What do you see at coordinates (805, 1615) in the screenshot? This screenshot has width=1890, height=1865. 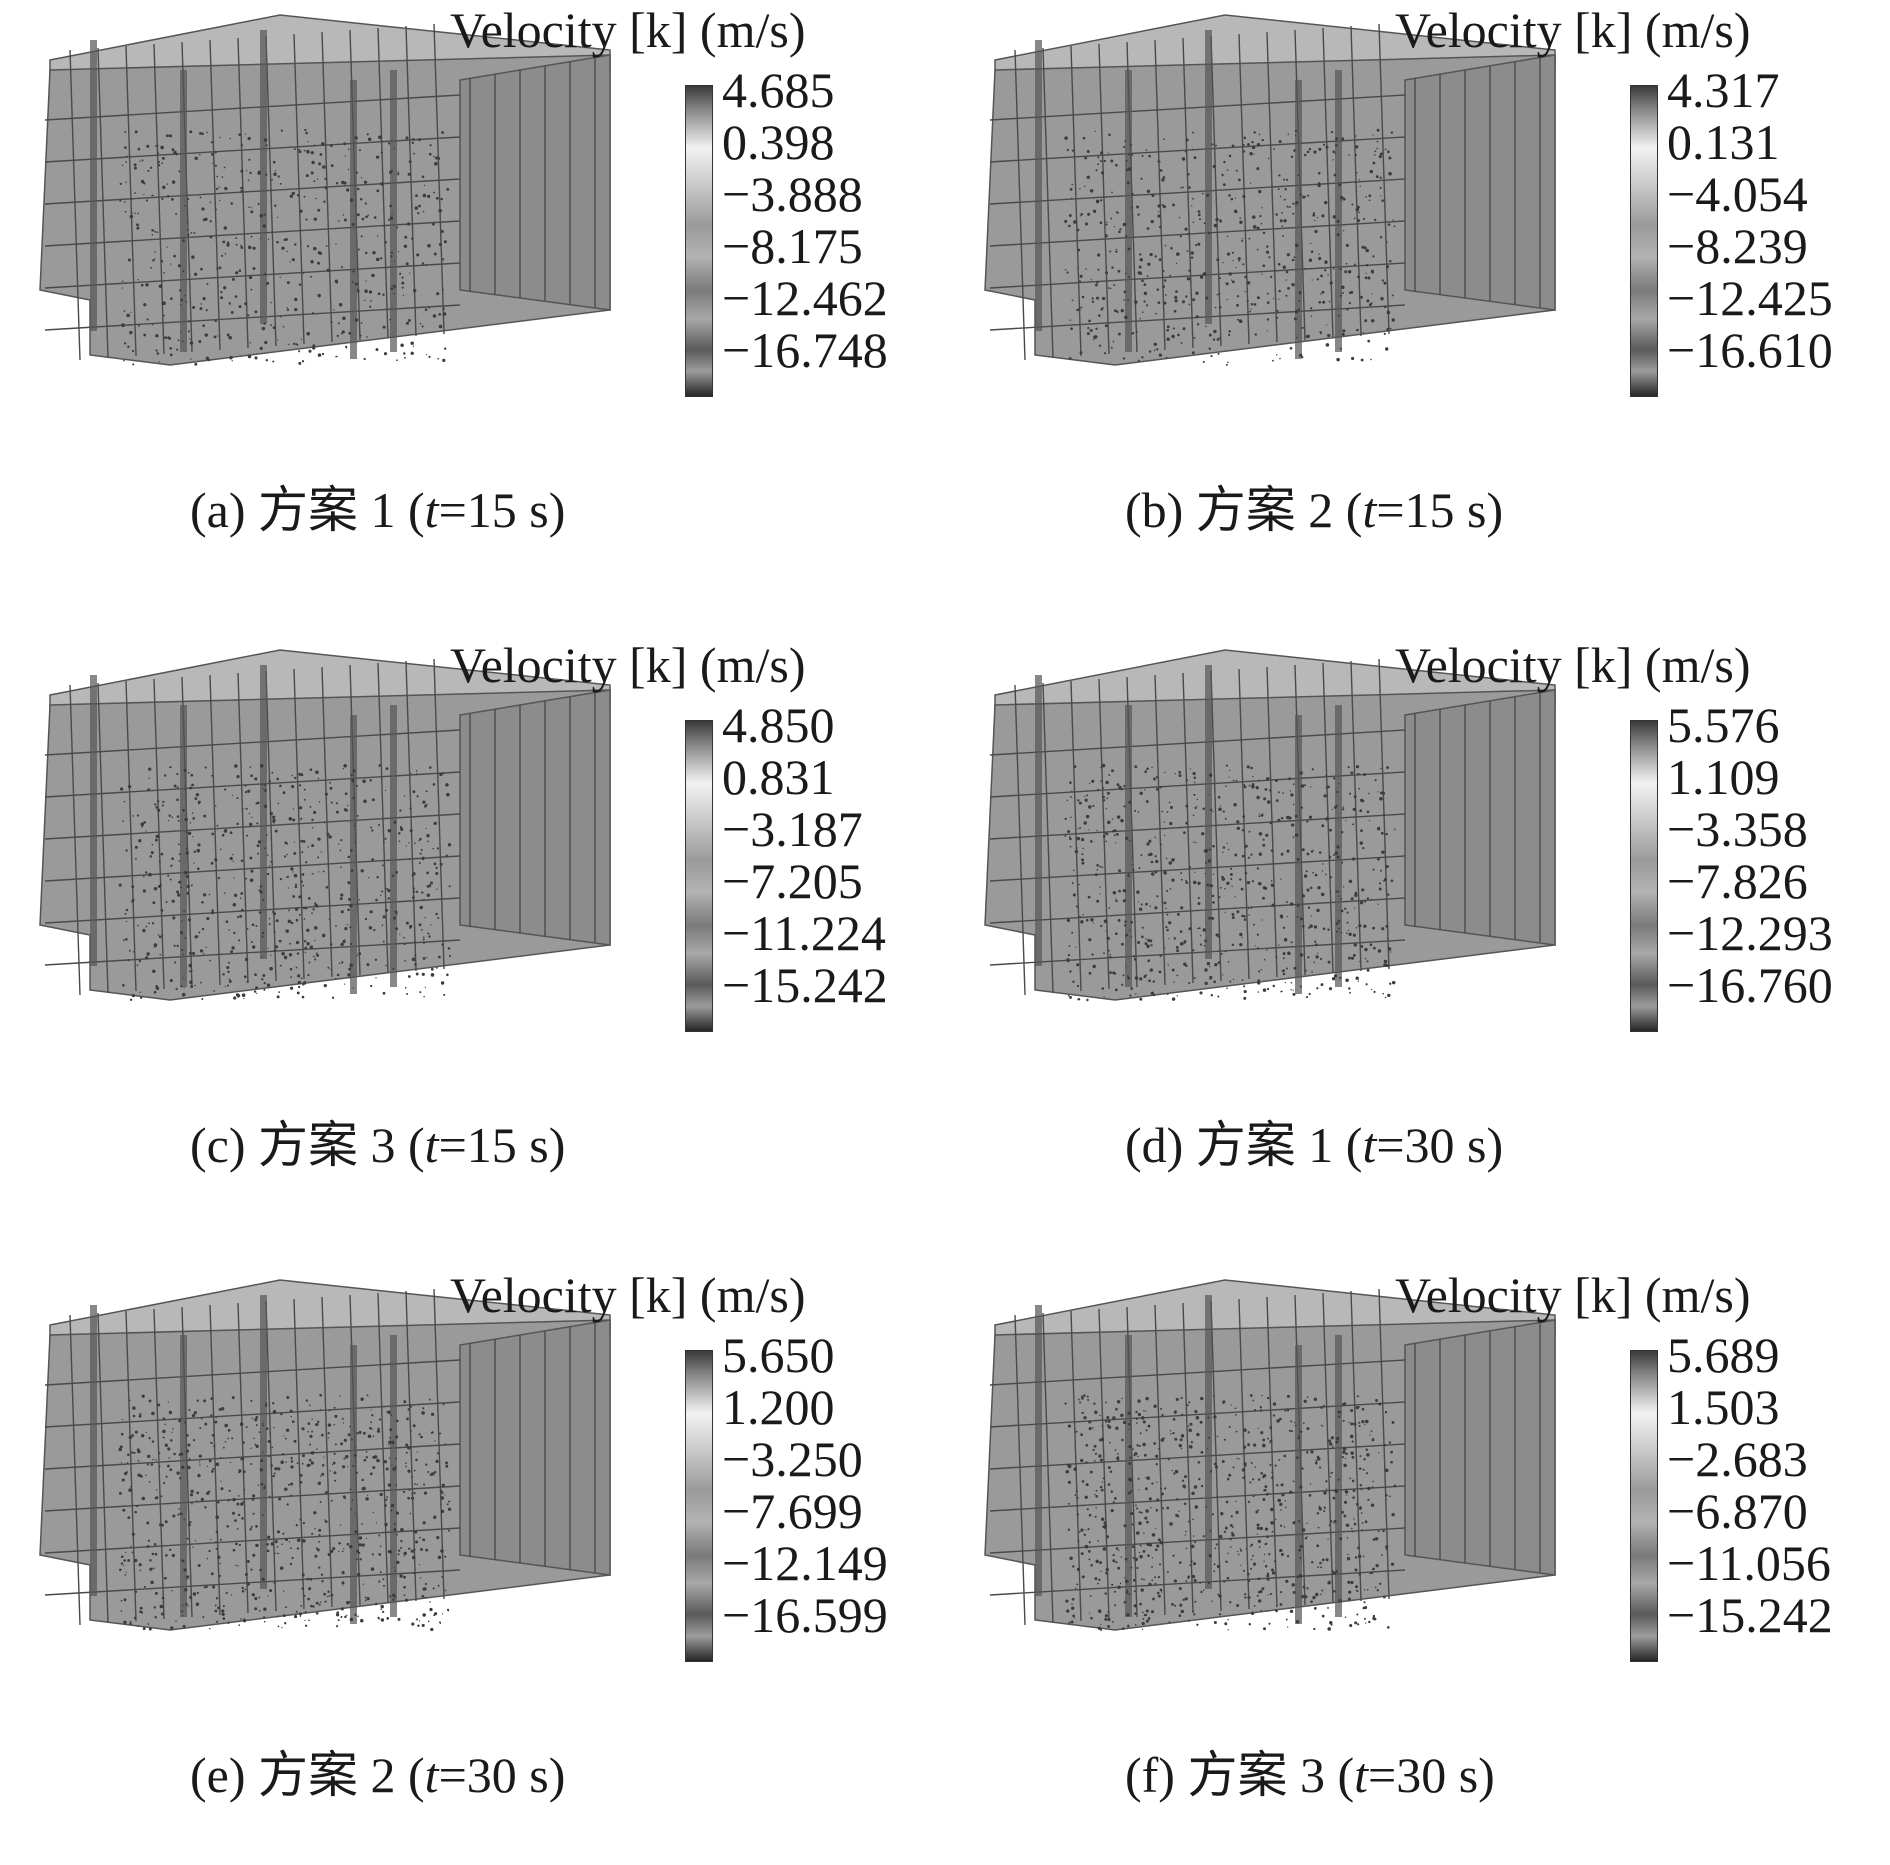 I see `colorbar-tick-label: −16.599` at bounding box center [805, 1615].